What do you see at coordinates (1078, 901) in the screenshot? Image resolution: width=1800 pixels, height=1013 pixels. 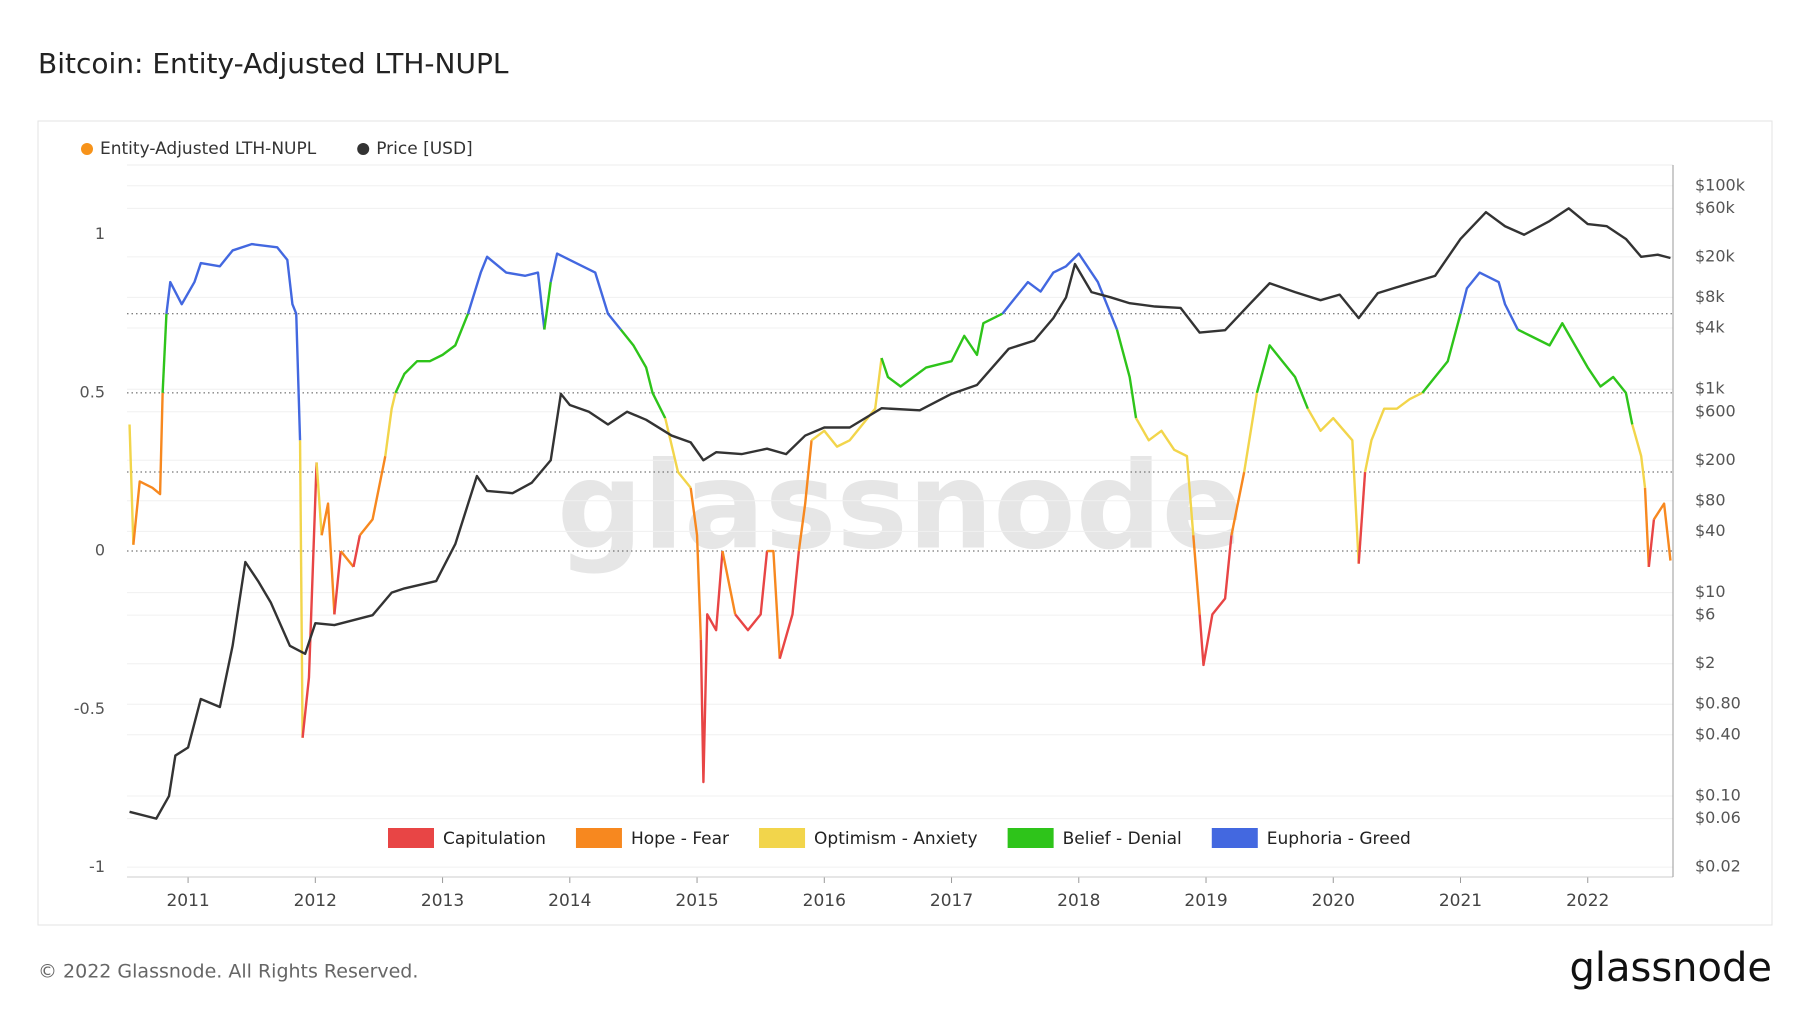 I see `x-tick-label: 2018` at bounding box center [1078, 901].